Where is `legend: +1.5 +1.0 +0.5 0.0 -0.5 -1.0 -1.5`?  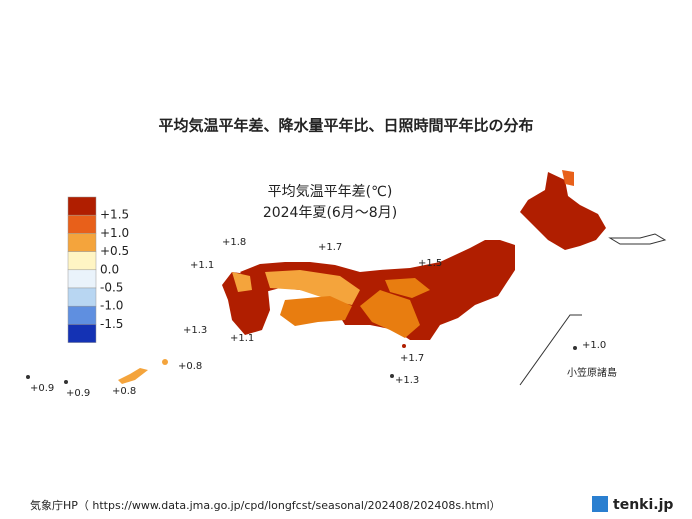
legend: +1.5 +1.0 +0.5 0.0 -0.5 -1.0 -1.5 is located at coordinates (98, 269).